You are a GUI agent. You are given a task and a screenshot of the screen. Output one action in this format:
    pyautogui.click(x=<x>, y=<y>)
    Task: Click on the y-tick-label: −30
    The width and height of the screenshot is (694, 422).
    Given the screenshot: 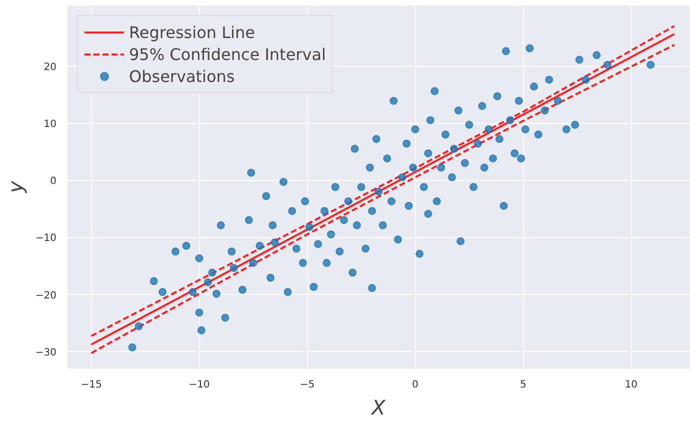 What is the action you would take?
    pyautogui.click(x=46, y=352)
    